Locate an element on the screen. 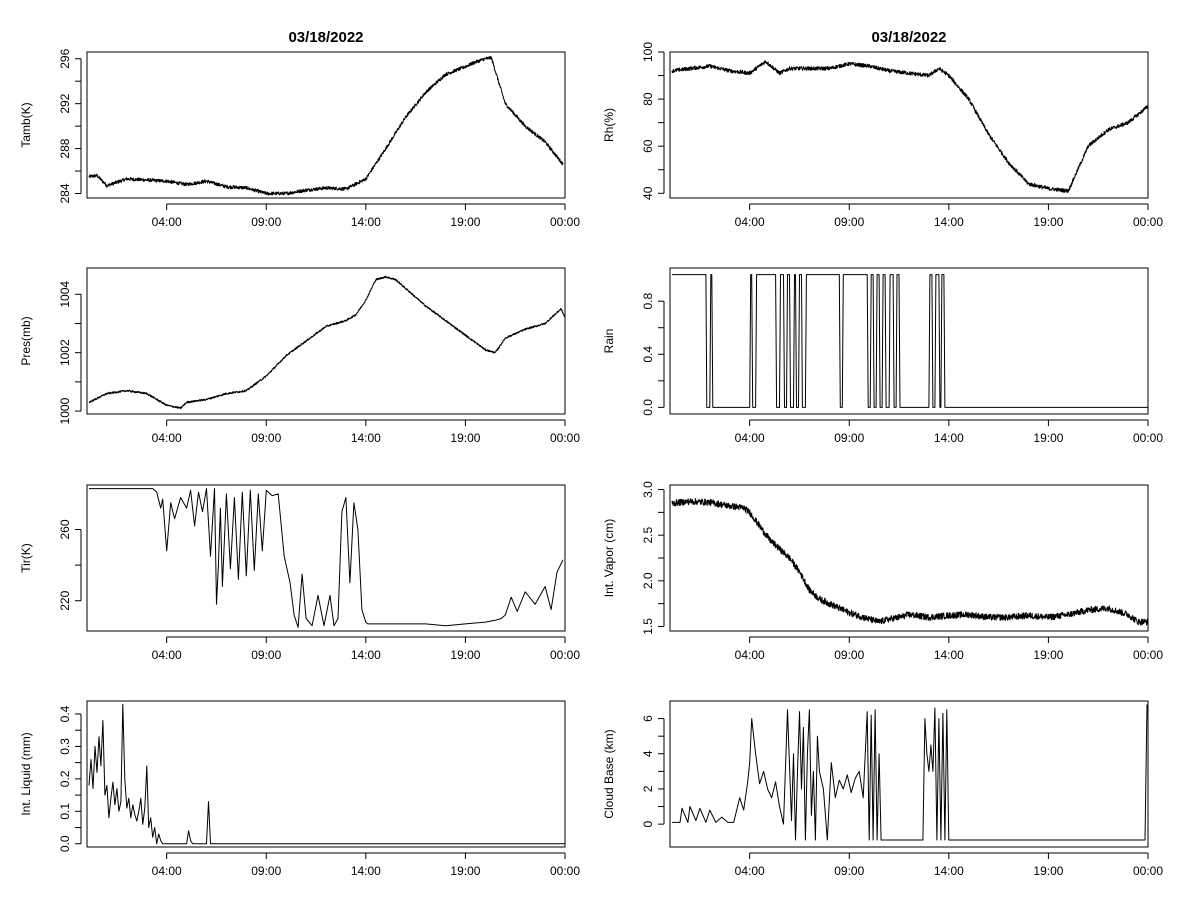 This screenshot has width=1200, height=900. y-axis-label: Rain is located at coordinates (609, 341).